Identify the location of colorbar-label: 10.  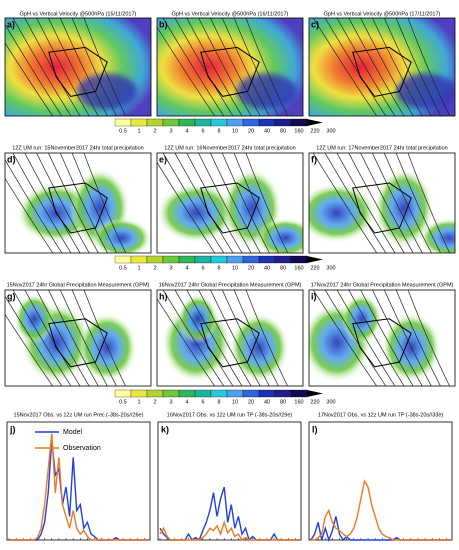
(235, 131).